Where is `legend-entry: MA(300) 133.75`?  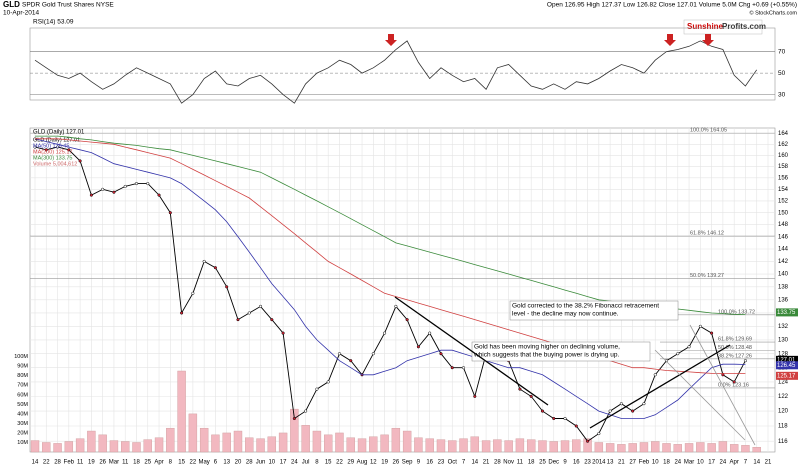
legend-entry: MA(300) 133.75 is located at coordinates (52, 158).